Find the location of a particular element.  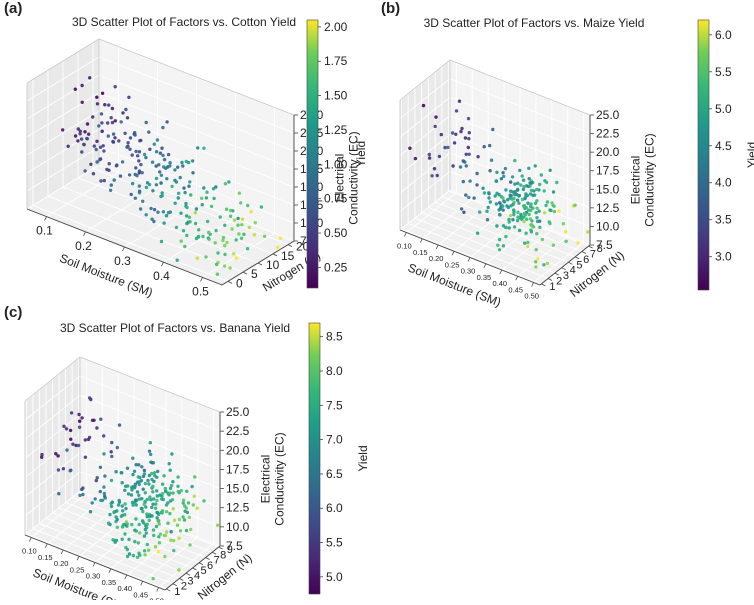

colorbar is located at coordinates (312, 154).